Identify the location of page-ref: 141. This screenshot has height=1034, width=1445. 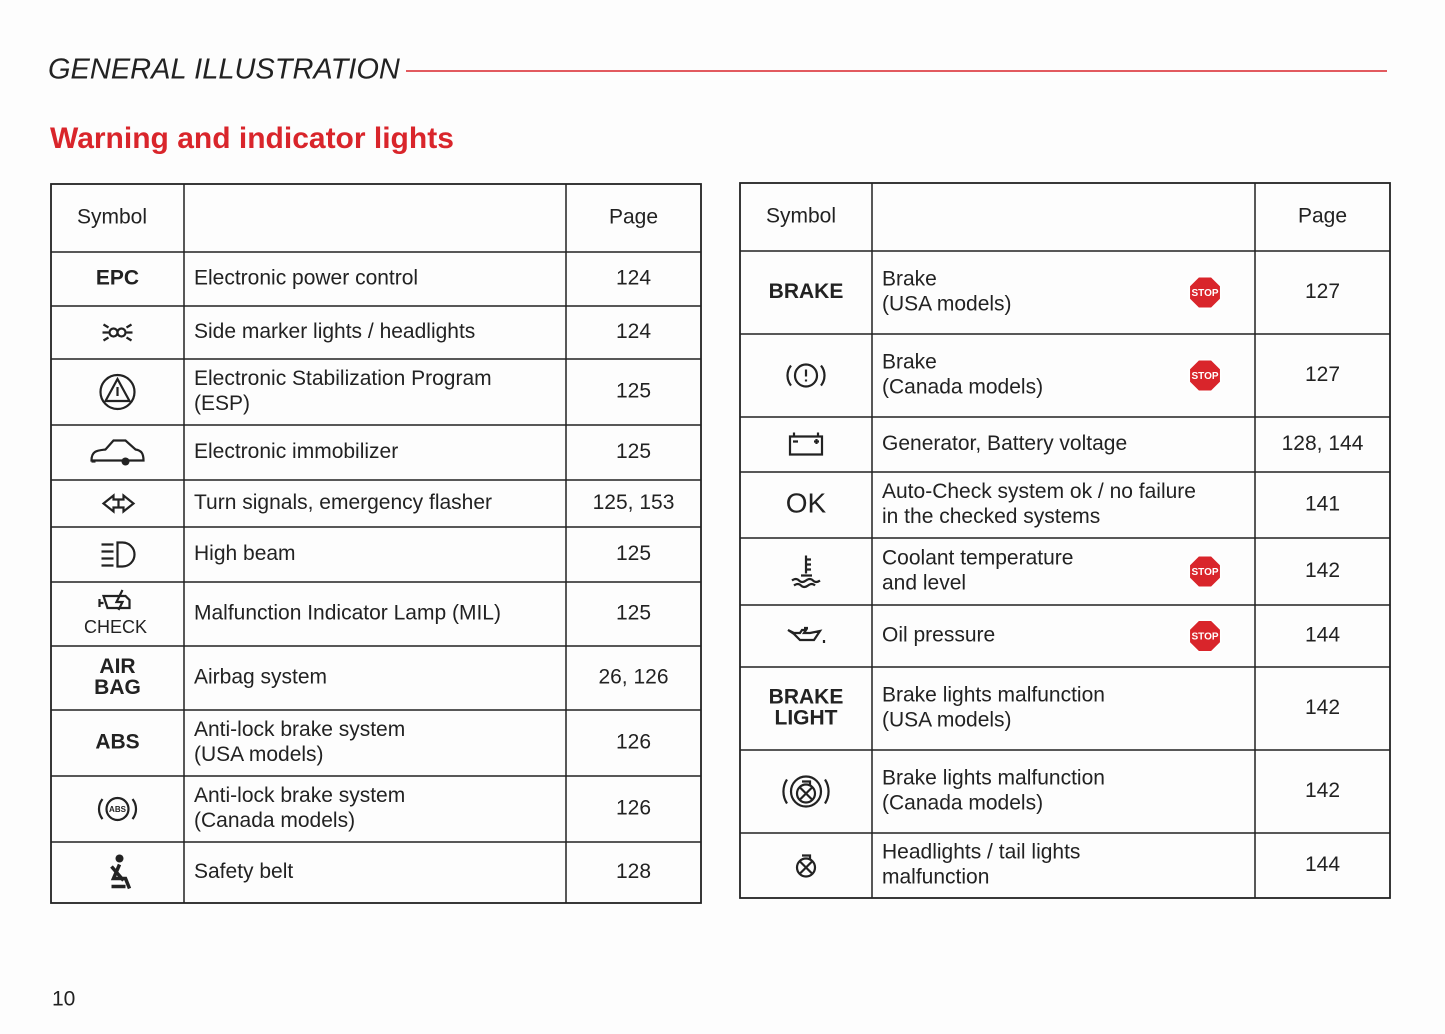
(1322, 504).